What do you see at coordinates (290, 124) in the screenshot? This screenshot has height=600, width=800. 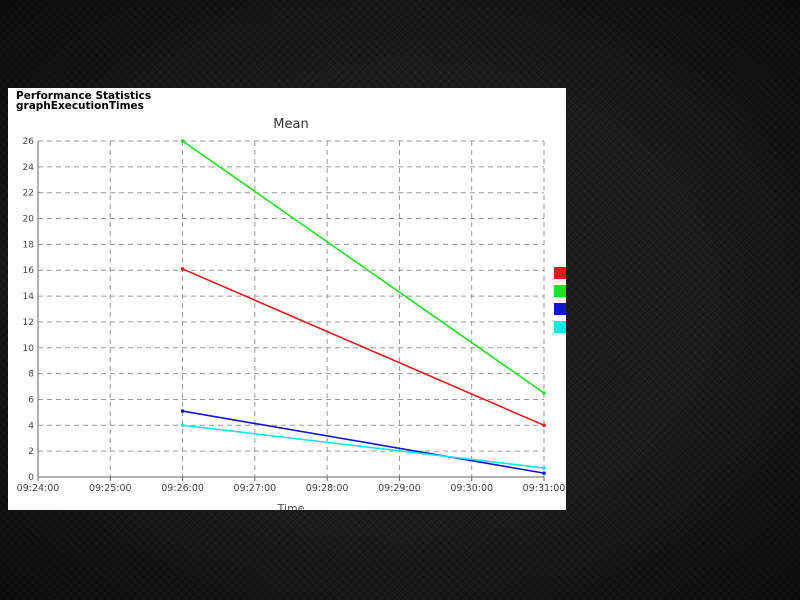 I see `chart-title: Mean` at bounding box center [290, 124].